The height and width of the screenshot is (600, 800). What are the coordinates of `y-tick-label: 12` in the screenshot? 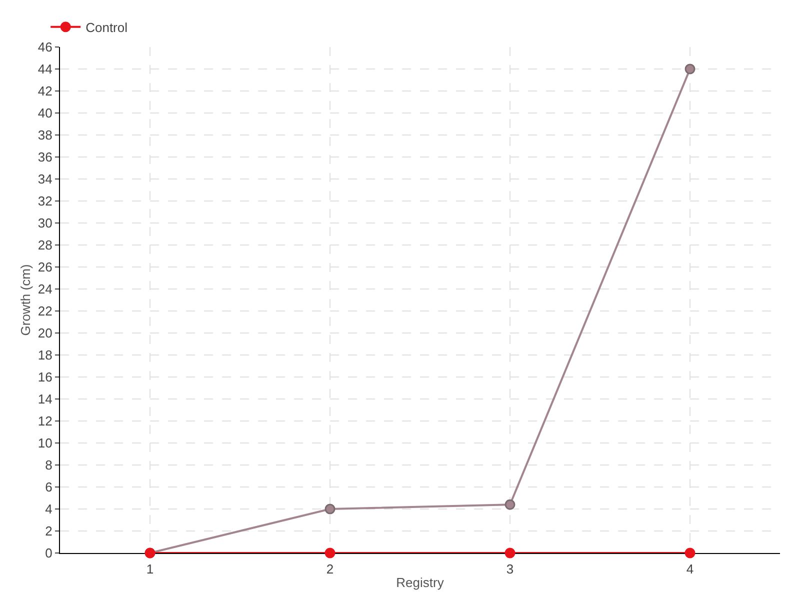 It's located at (45, 421).